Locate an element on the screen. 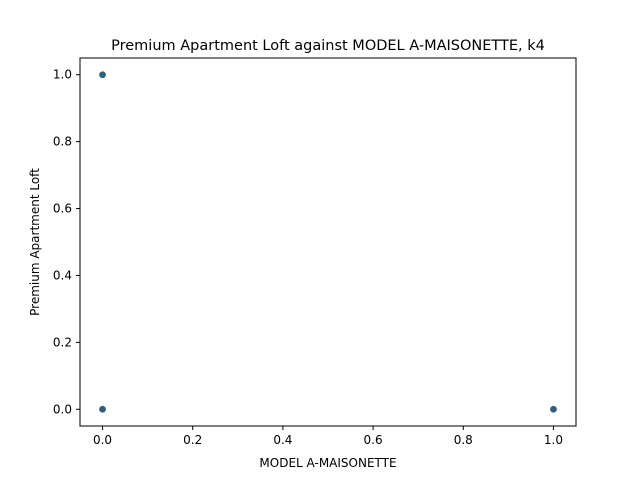 The image size is (640, 480). y-tick-label: 0.8 is located at coordinates (62, 142).